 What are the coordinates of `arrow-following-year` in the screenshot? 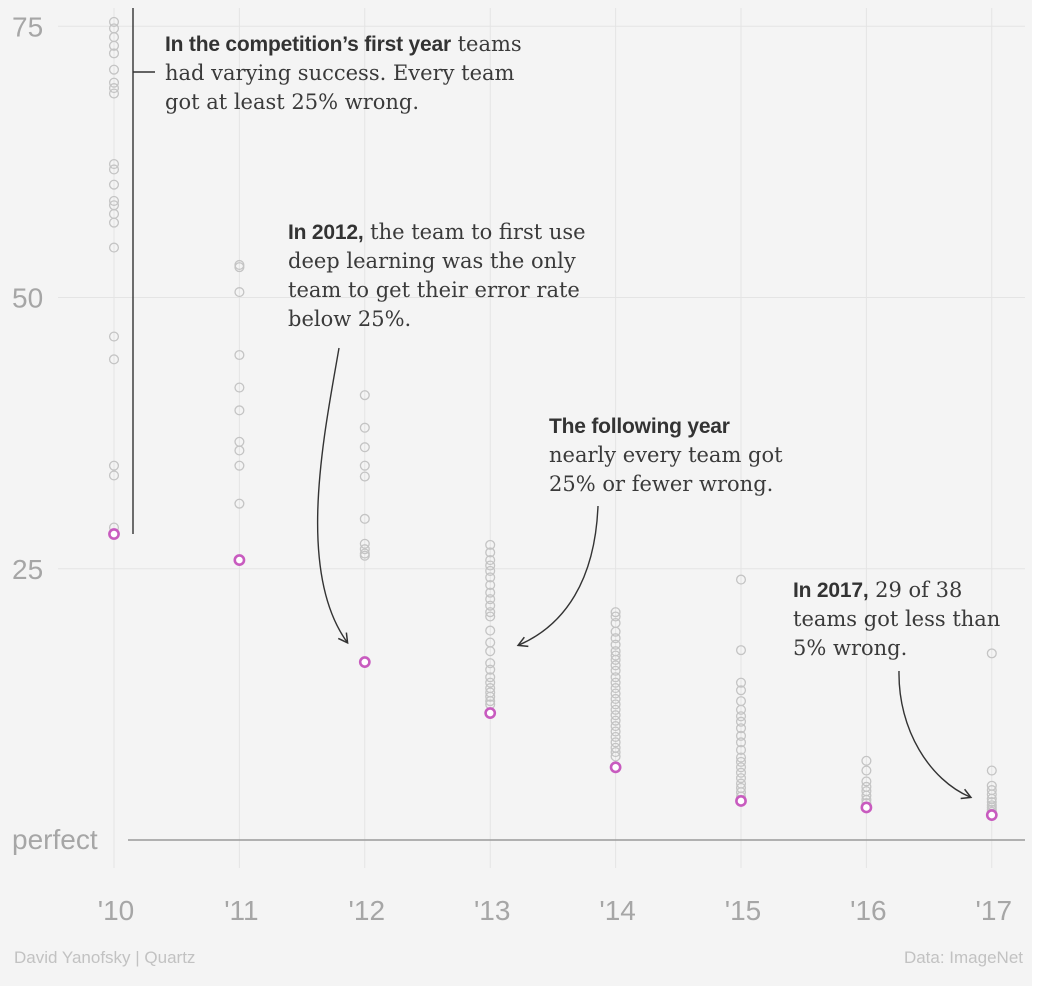 It's located at (557, 576).